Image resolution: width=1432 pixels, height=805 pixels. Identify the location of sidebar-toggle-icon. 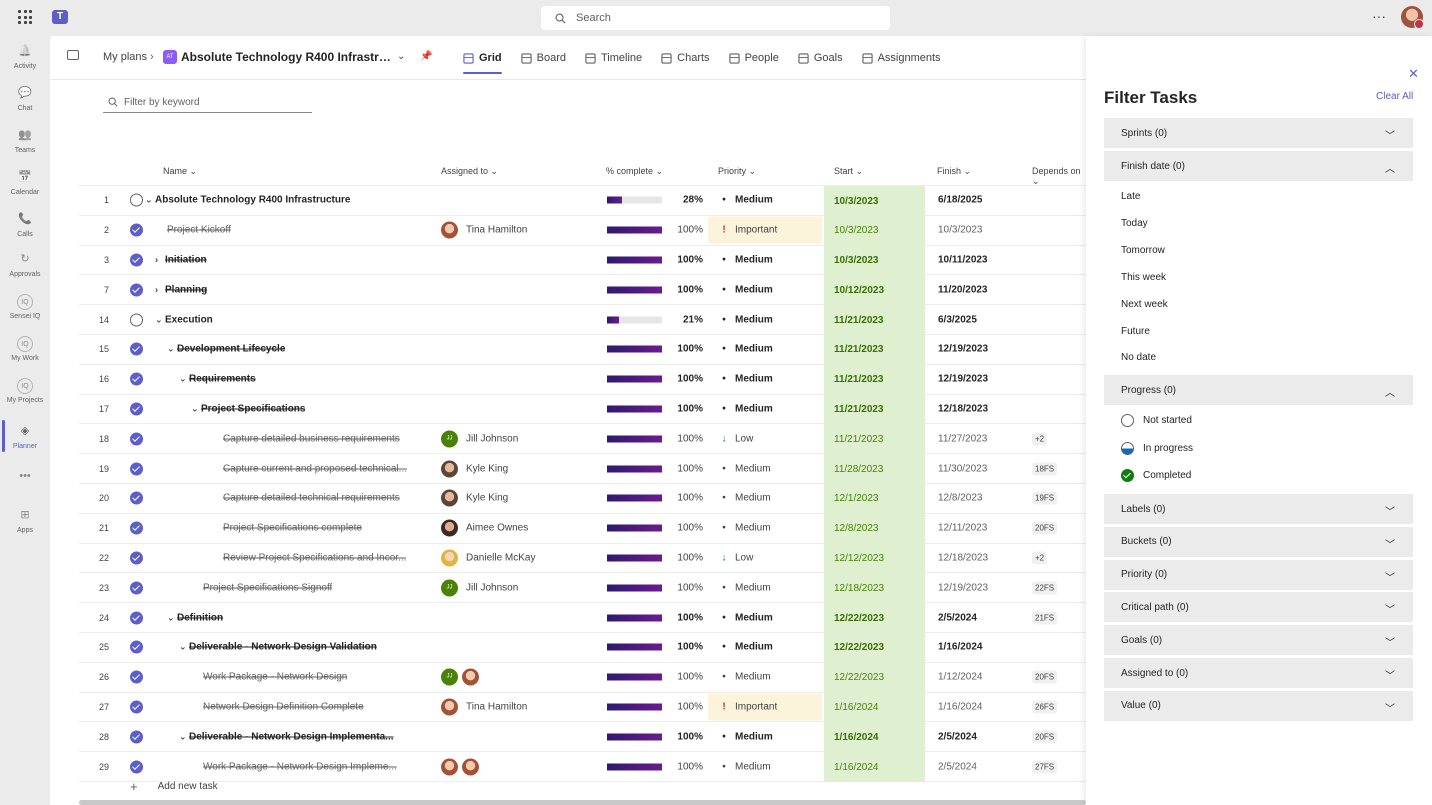
(73, 55).